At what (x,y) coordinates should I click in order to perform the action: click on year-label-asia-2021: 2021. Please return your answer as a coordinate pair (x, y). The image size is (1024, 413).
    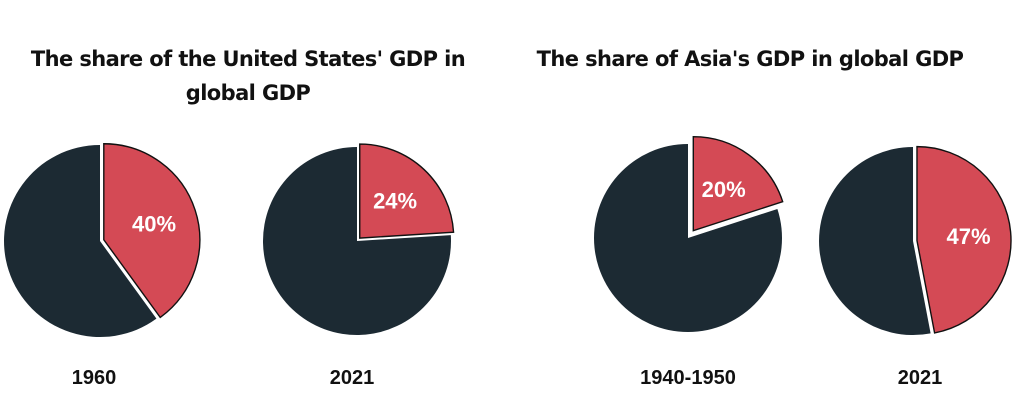
    Looking at the image, I should click on (920, 378).